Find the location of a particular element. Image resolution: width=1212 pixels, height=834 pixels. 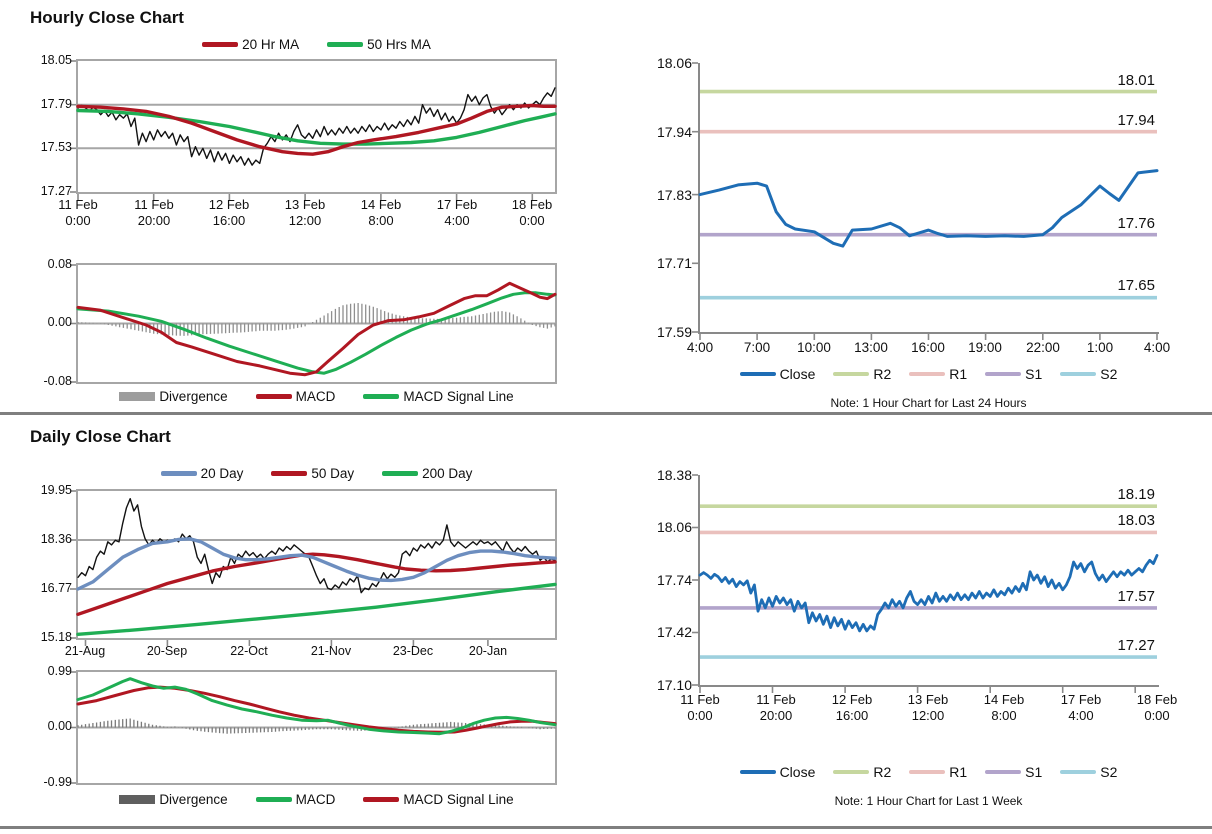

y-tick: 17.53 is located at coordinates (56, 147).